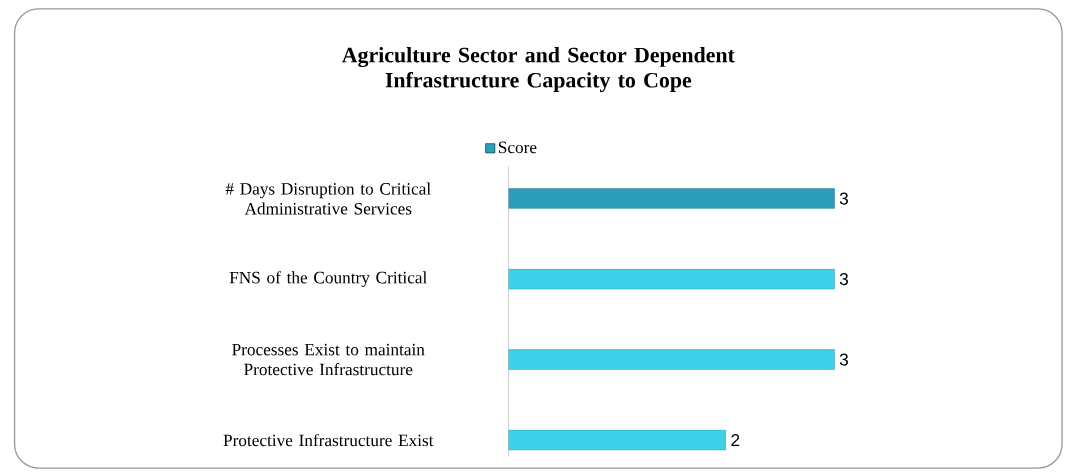 The image size is (1070, 472). What do you see at coordinates (538, 70) in the screenshot?
I see `chart-title: Agriculture Sector and Sector Dependent Infrastructure Capacity to Cope` at bounding box center [538, 70].